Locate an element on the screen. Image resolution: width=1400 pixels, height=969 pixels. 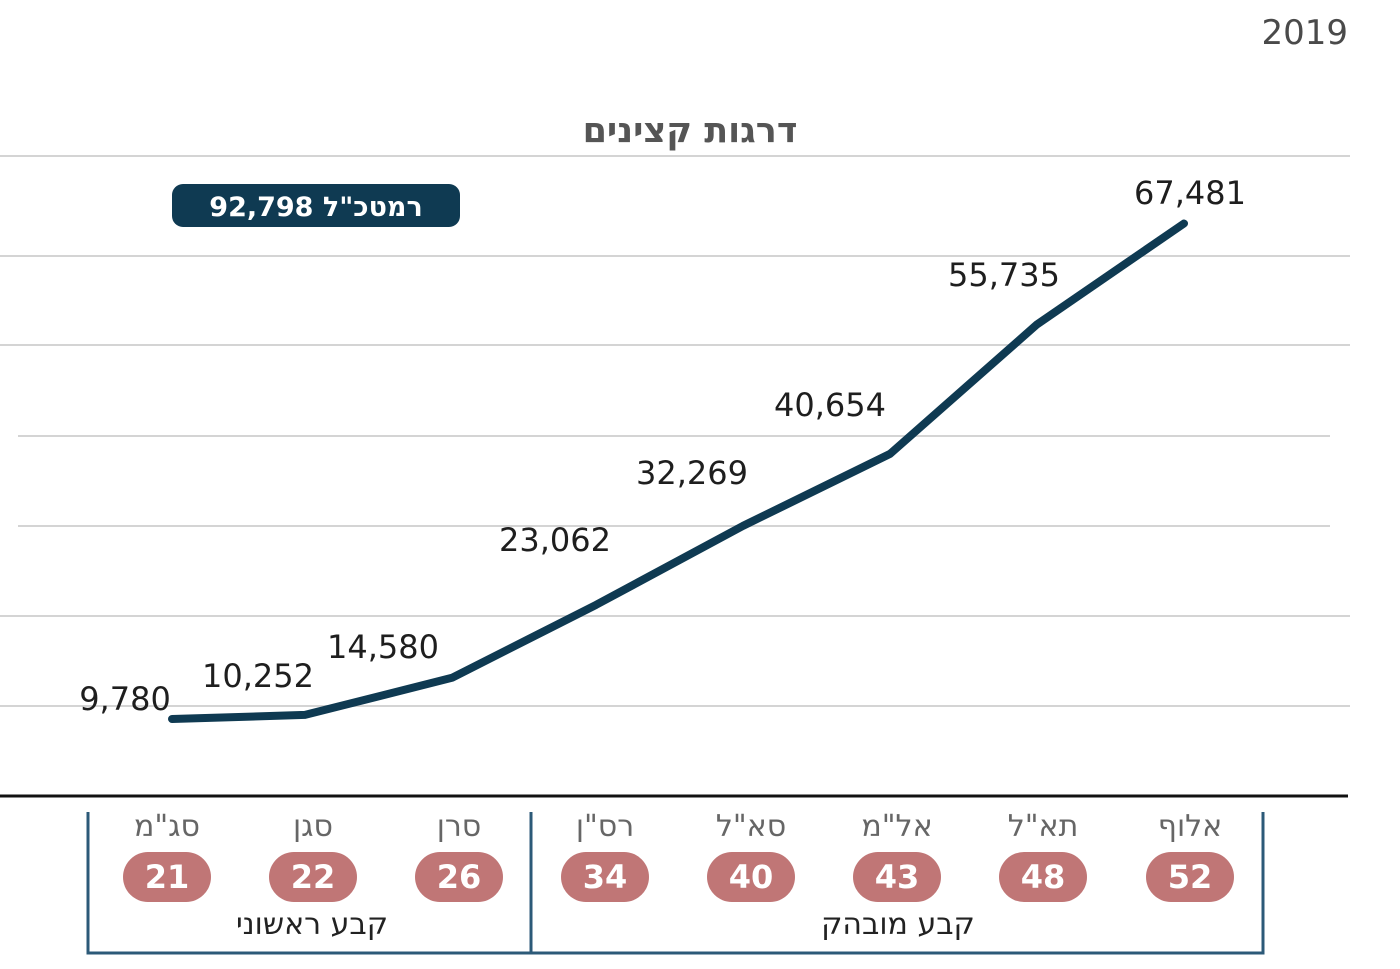
data-label: 55,735 is located at coordinates (1004, 275).